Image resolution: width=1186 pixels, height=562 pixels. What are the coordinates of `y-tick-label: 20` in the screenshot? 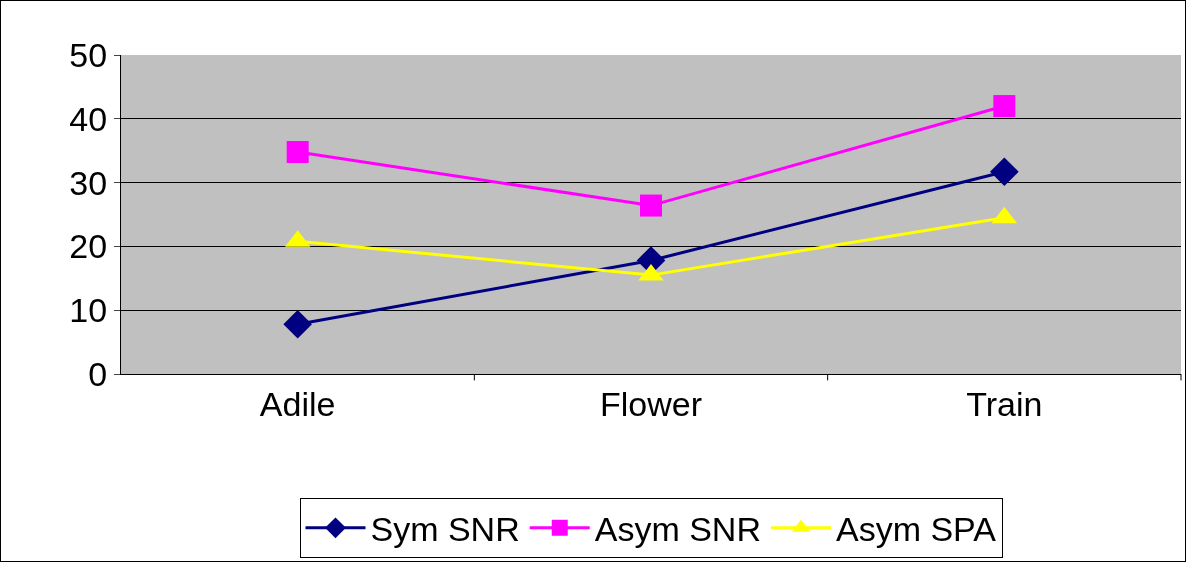 It's located at (88, 246).